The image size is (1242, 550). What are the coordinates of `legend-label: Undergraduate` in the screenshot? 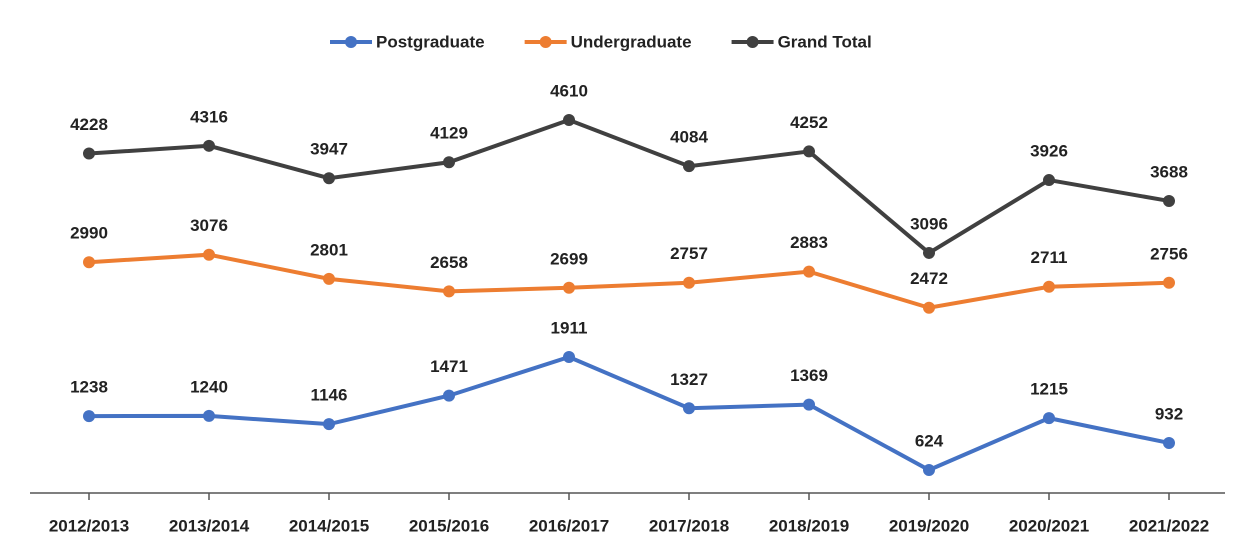 It's located at (631, 41).